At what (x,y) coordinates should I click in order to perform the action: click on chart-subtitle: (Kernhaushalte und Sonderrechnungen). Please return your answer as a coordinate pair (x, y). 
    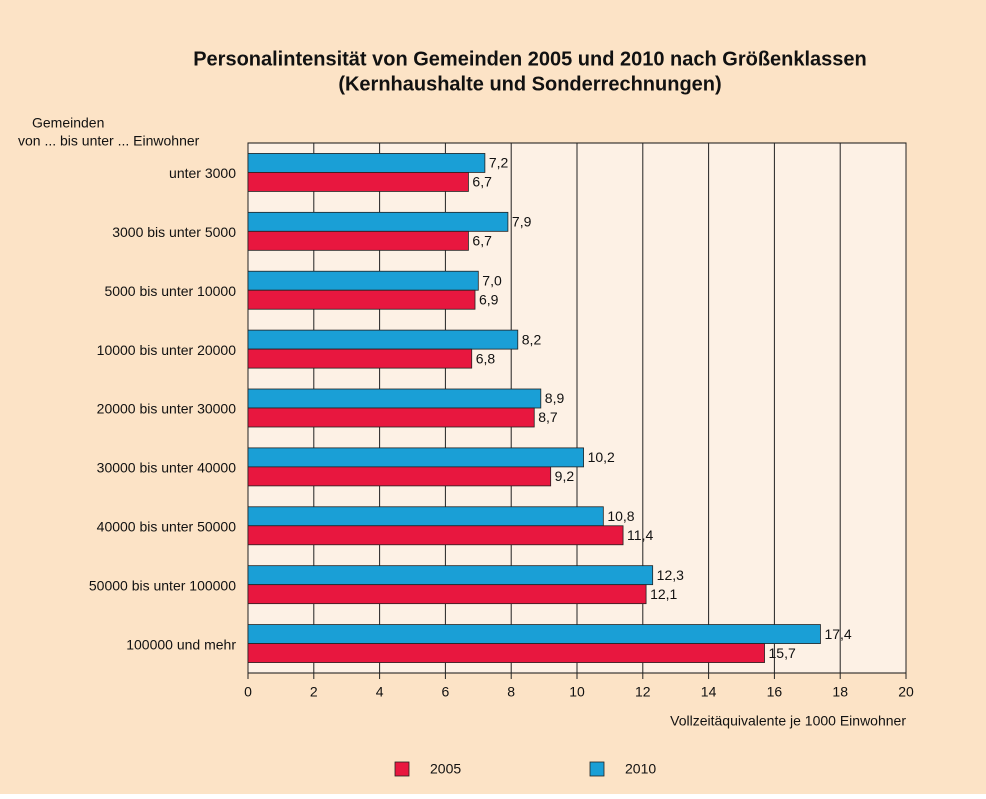
    Looking at the image, I should click on (529, 84).